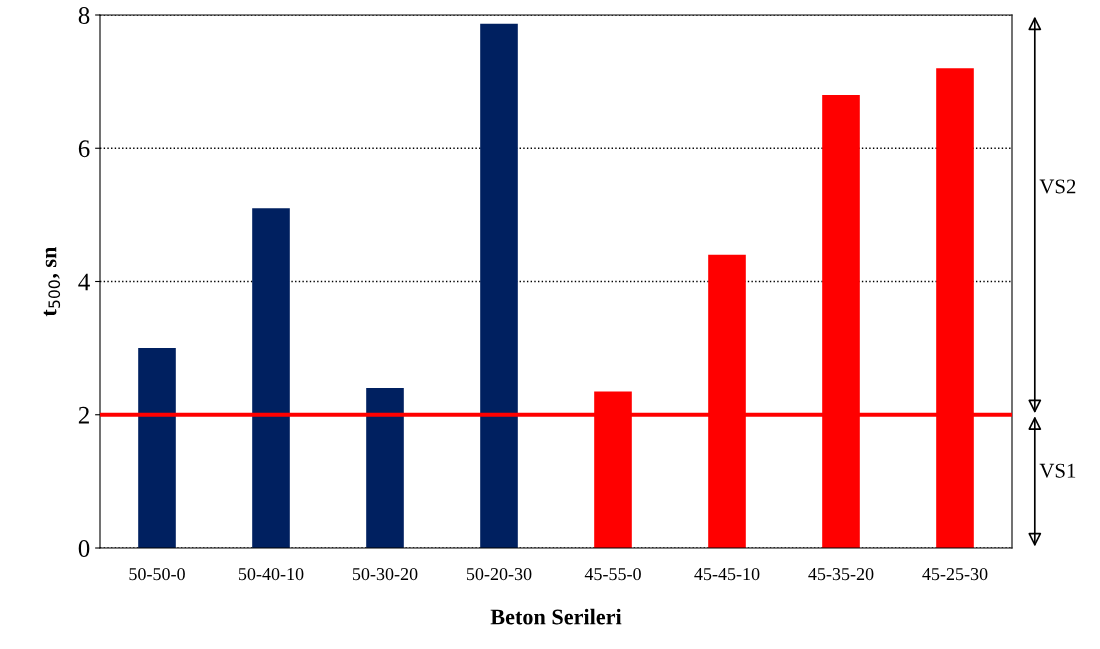 This screenshot has height=649, width=1100. Describe the element at coordinates (84, 149) in the screenshot. I see `y-tick-label: 6` at that location.